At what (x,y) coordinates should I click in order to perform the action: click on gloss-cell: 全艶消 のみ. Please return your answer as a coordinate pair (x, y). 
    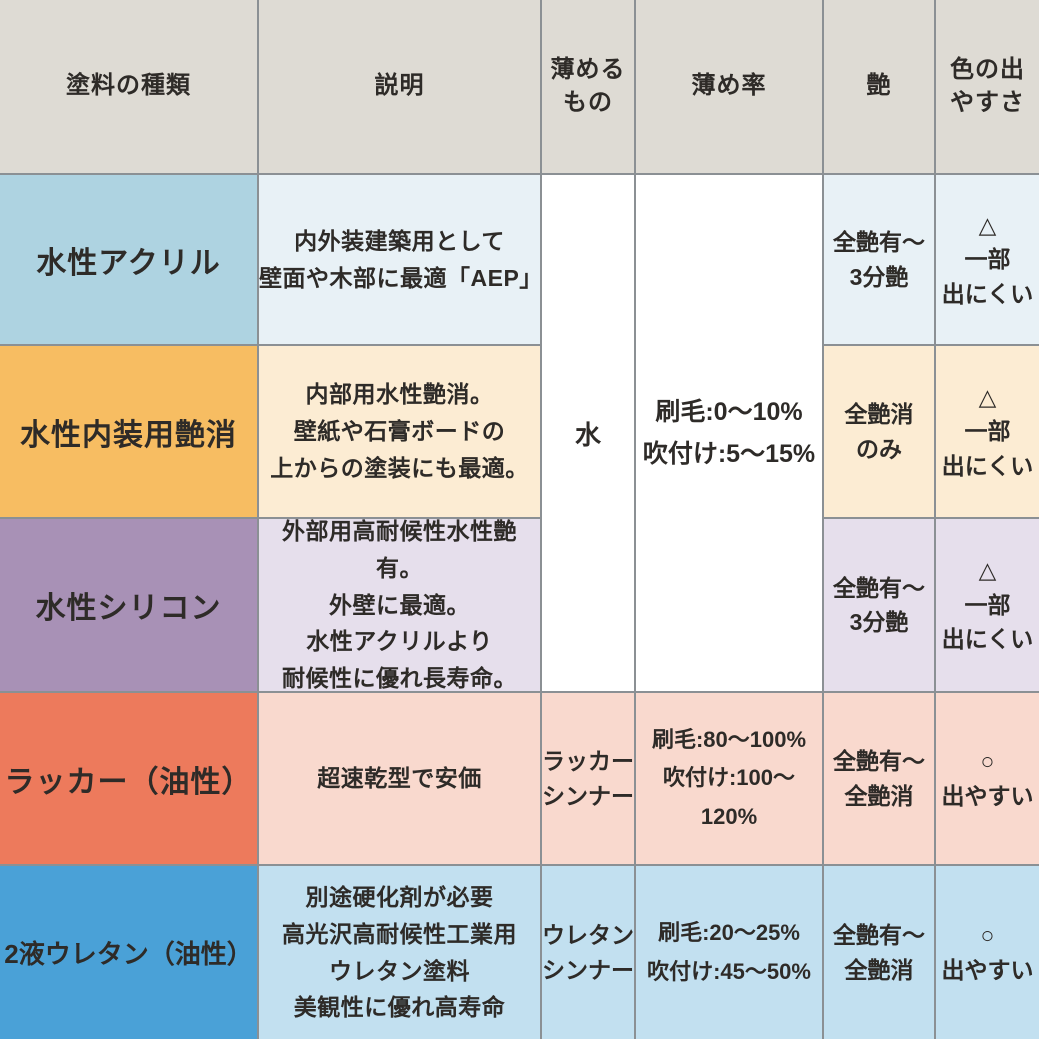
    Looking at the image, I should click on (879, 431).